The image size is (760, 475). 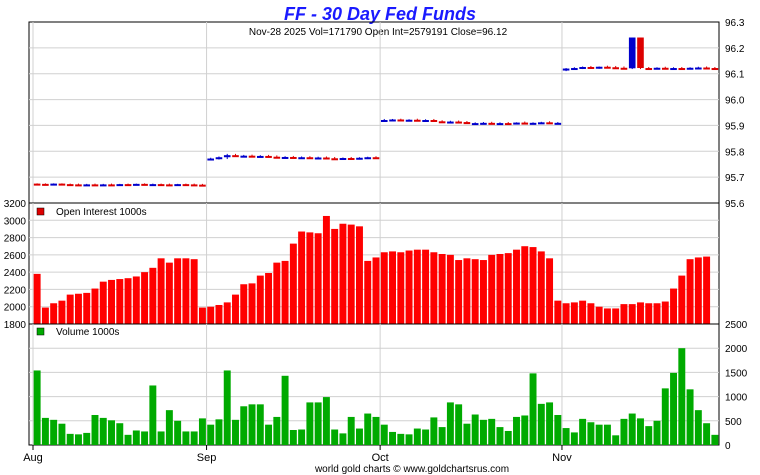 I want to click on open-interest-tick-label: 2200, so click(x=15, y=290).